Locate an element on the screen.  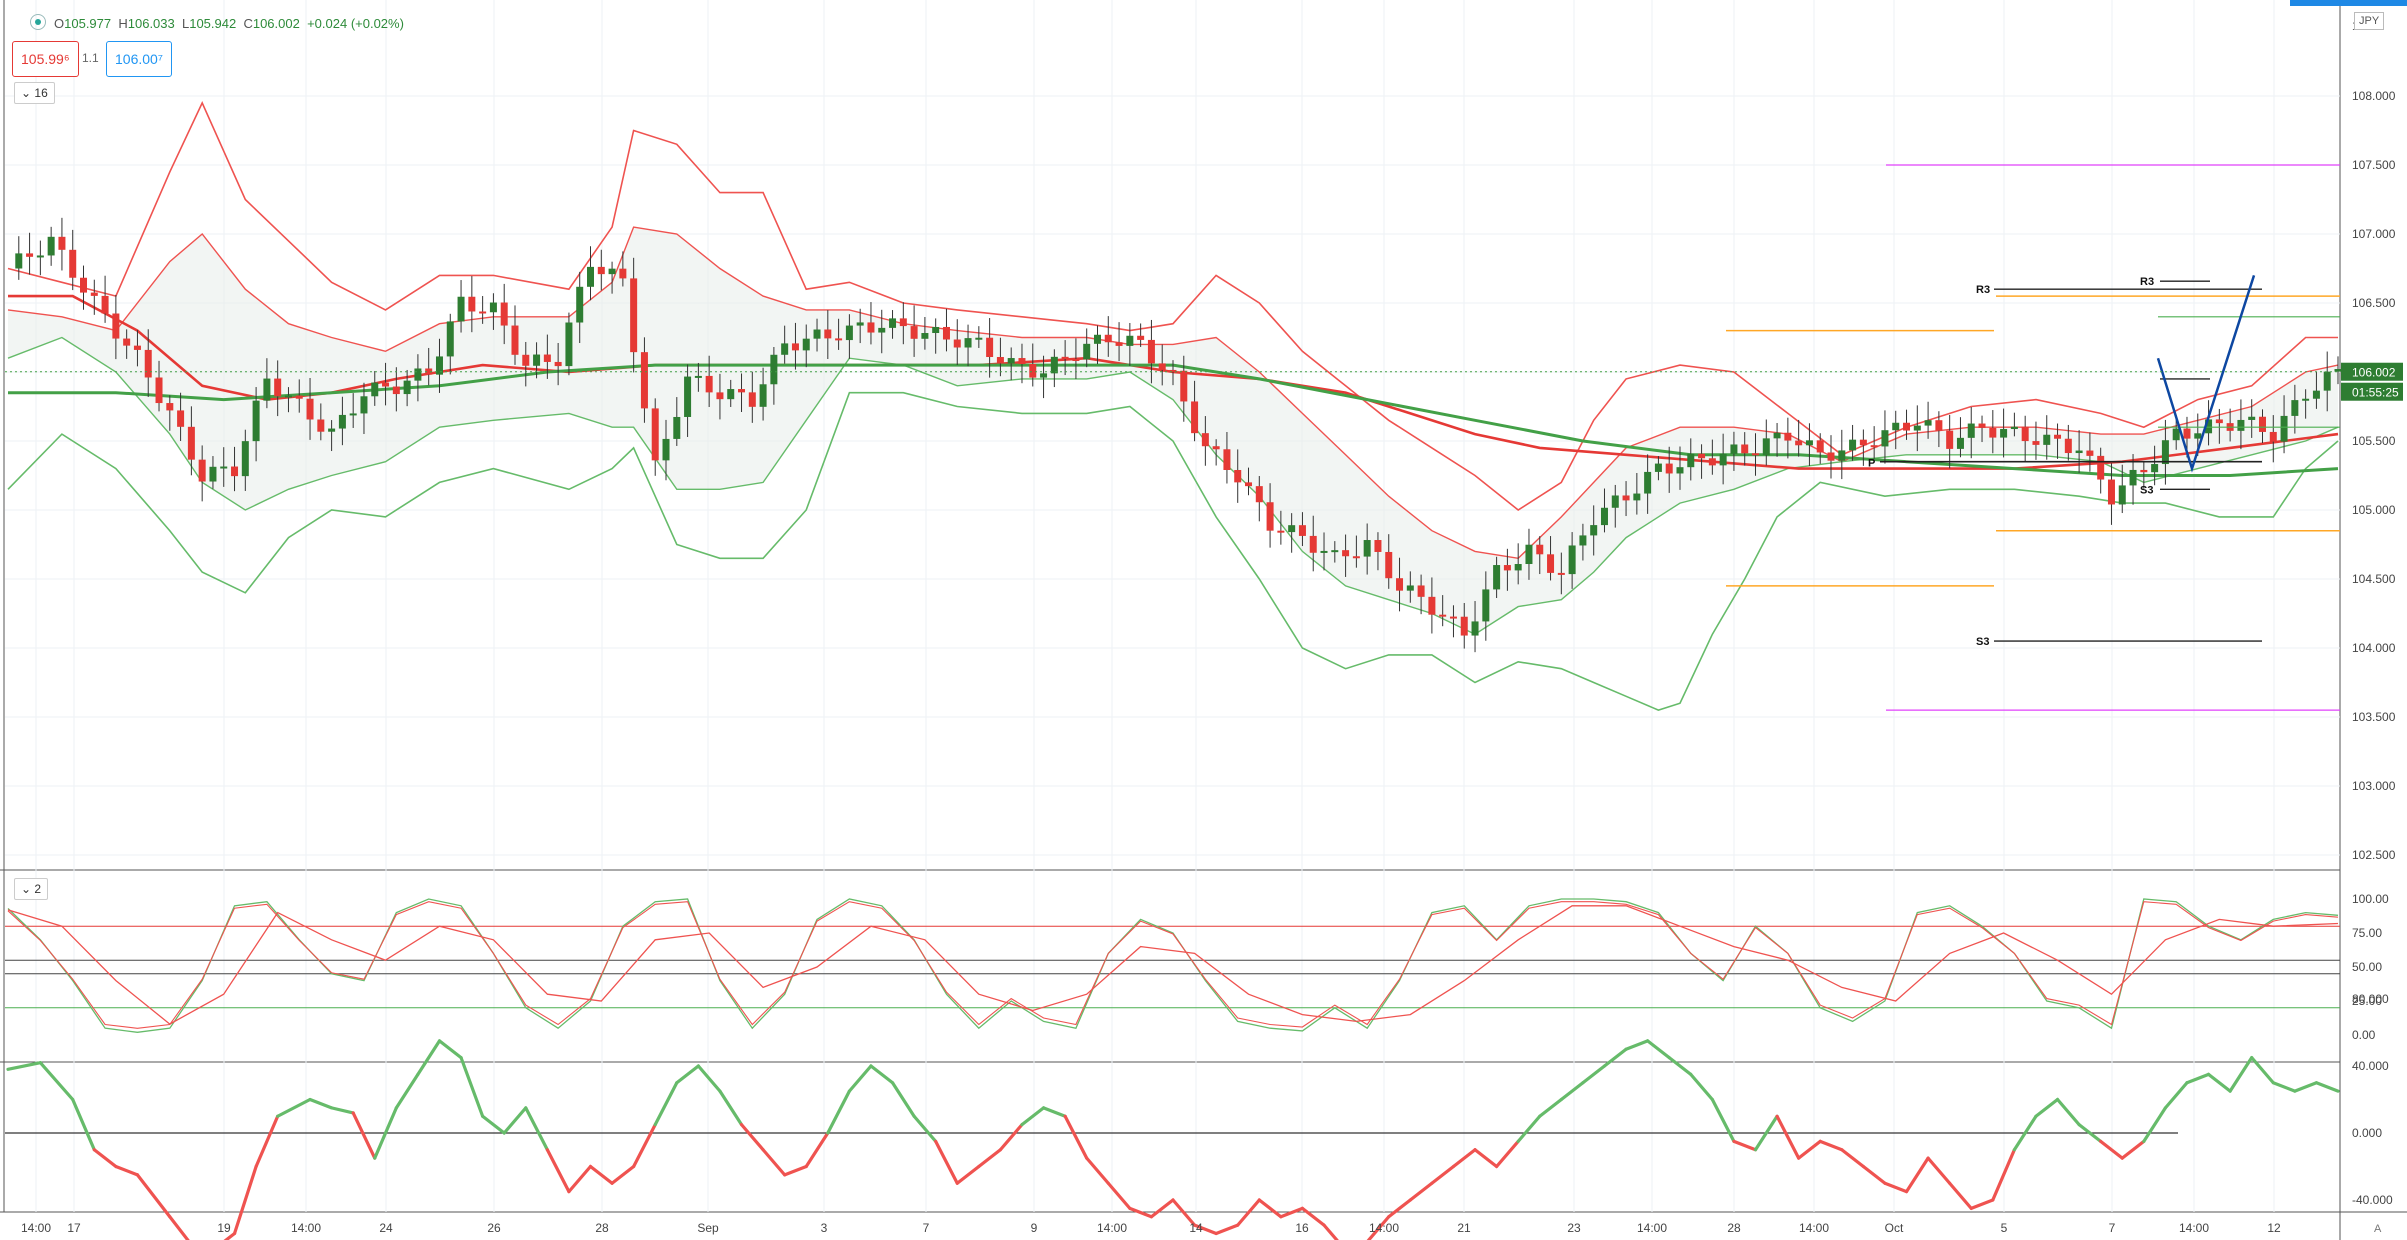
price-tick-label: 103.500 is located at coordinates (2374, 717).